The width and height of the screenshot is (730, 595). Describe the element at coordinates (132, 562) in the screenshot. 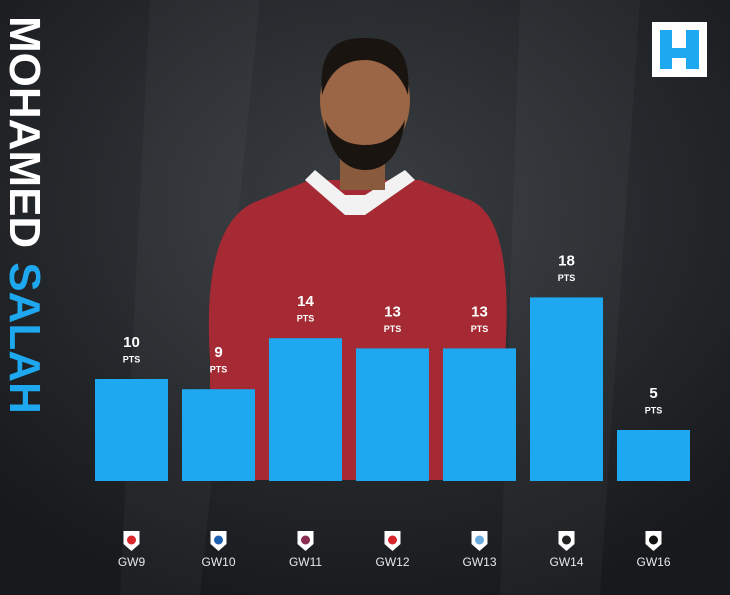

I see `x-tick-label: GW9` at that location.